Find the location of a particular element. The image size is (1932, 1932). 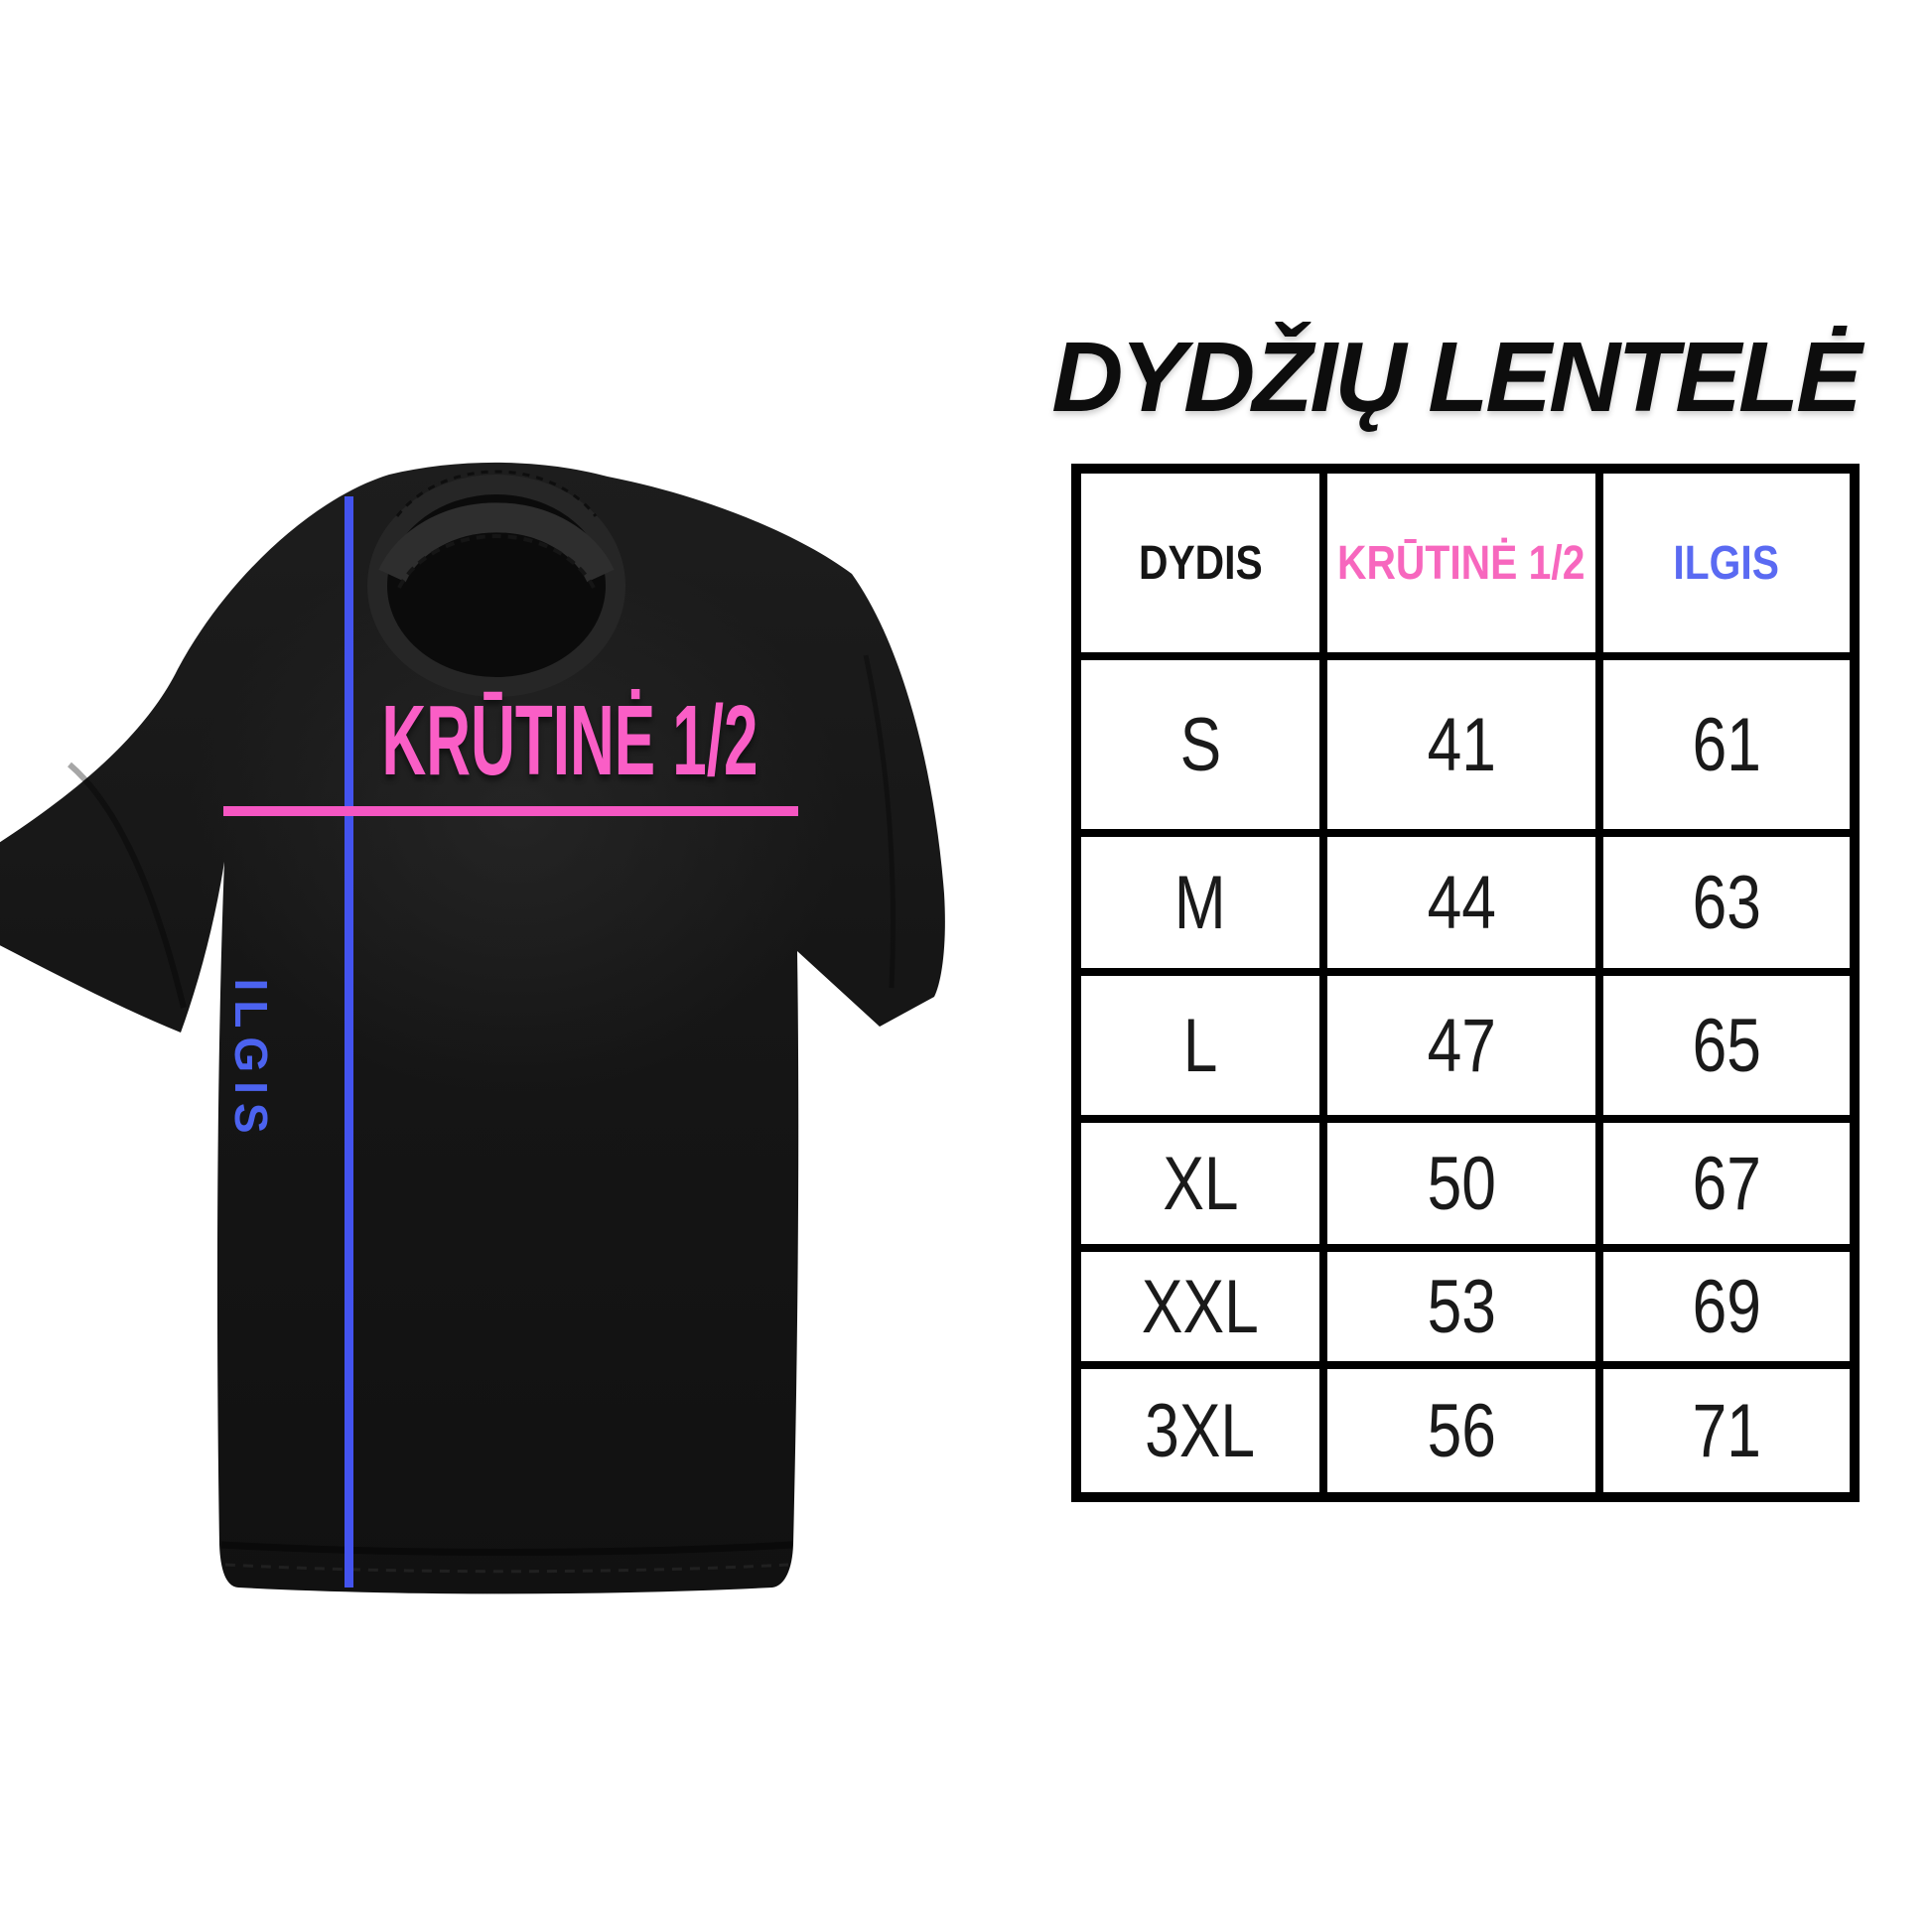

size-value: L is located at coordinates (1200, 1045).